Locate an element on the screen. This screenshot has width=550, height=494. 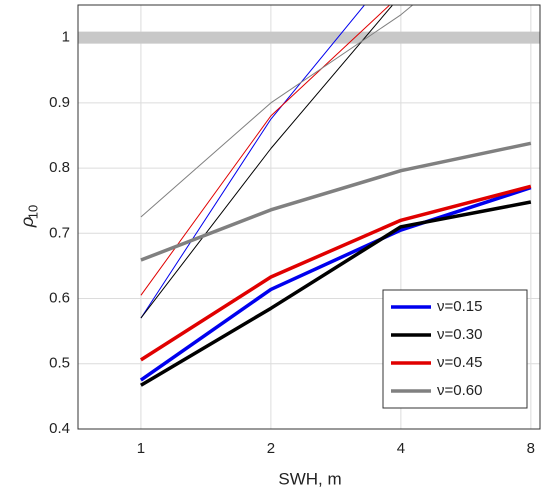
x-tick-label: 1 is located at coordinates (141, 448).